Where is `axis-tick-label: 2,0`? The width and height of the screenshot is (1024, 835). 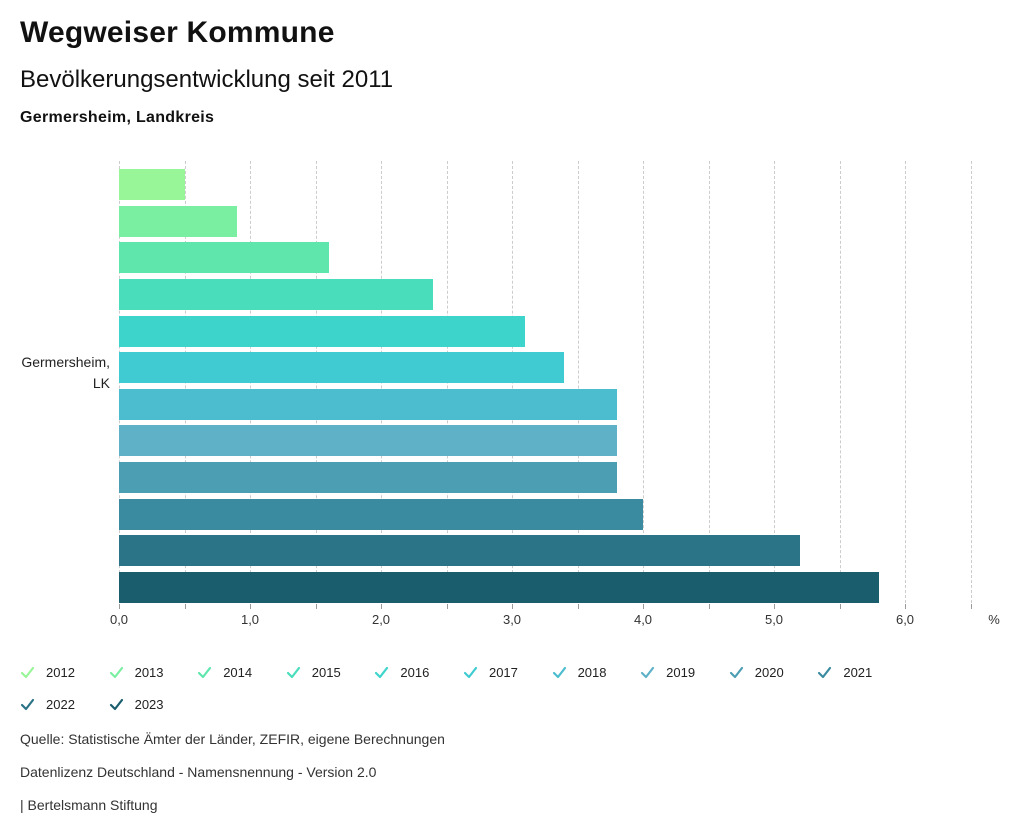
axis-tick-label: 2,0 is located at coordinates (381, 619).